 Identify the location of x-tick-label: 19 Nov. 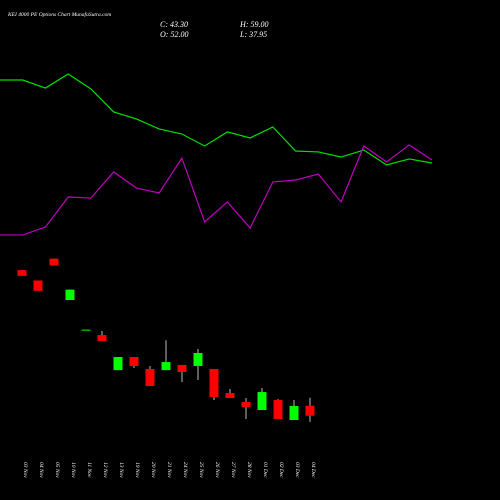
(137, 470).